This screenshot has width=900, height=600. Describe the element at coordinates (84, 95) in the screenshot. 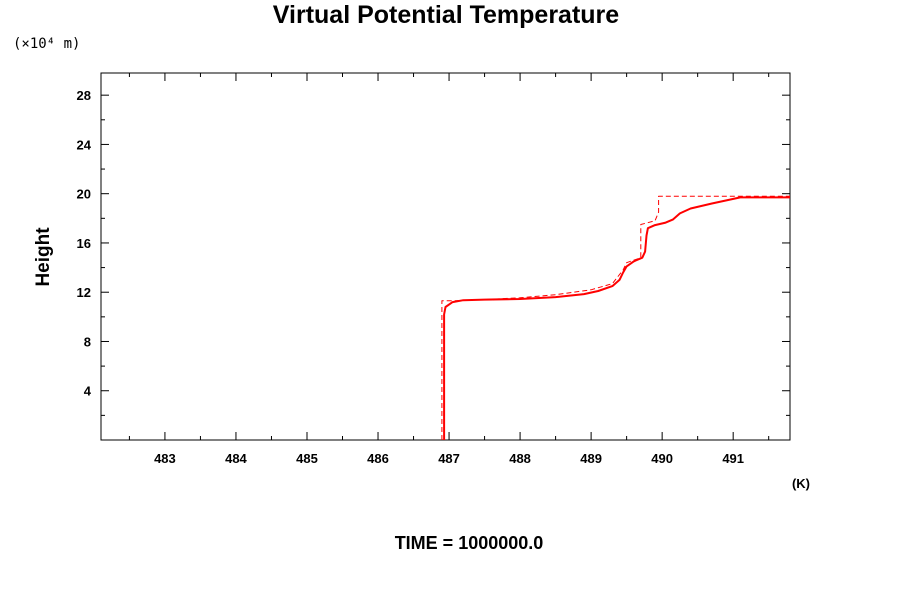

I see `y-tick-label: 28` at that location.